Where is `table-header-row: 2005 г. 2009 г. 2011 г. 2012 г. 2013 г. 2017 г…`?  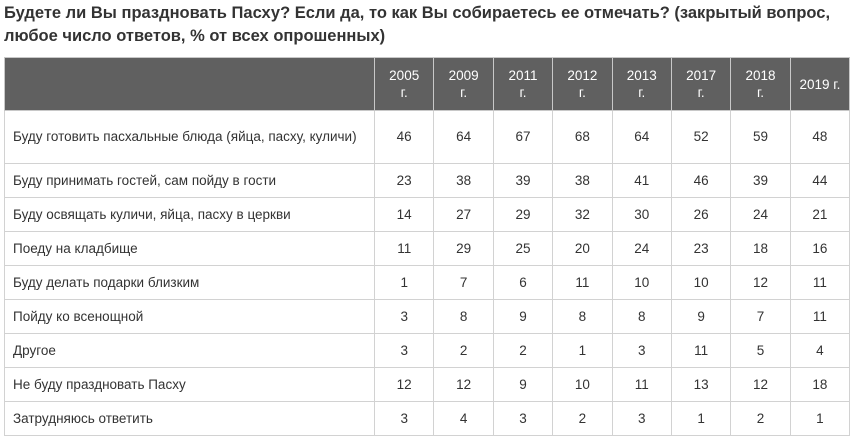 table-header-row: 2005 г. 2009 г. 2011 г. 2012 г. 2013 г. 2017 г… is located at coordinates (427, 84).